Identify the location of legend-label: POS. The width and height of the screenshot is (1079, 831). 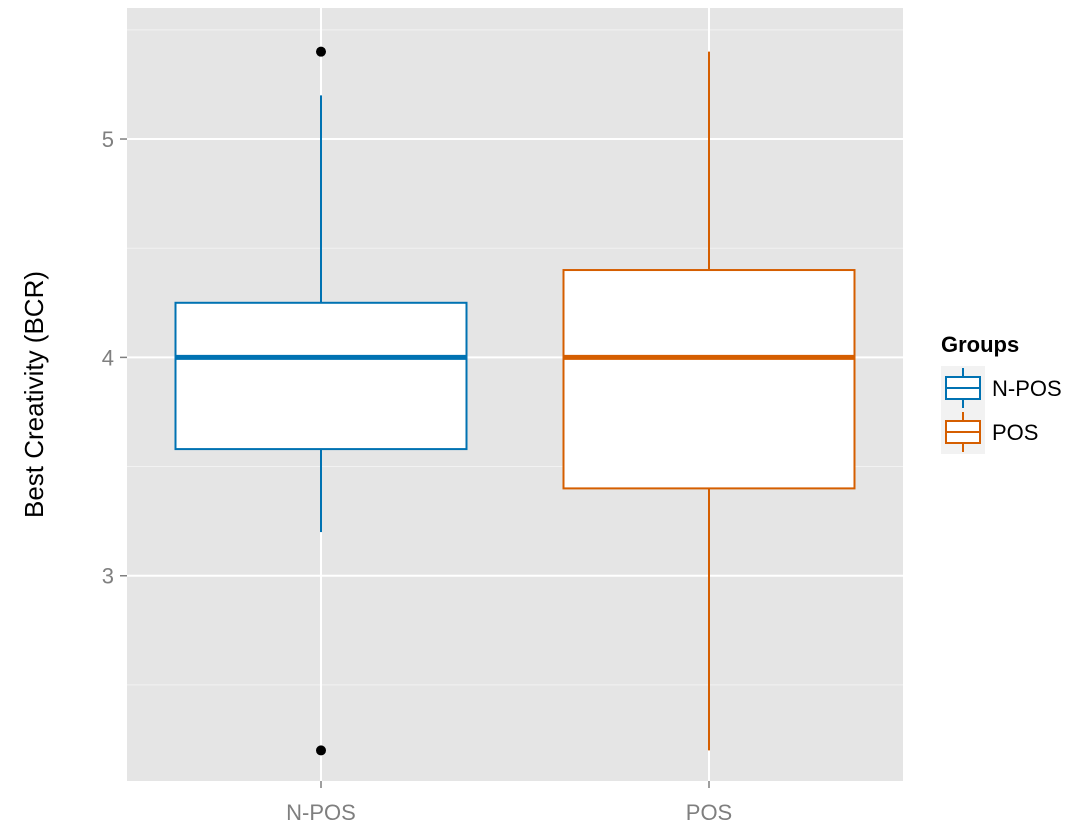
(1015, 432).